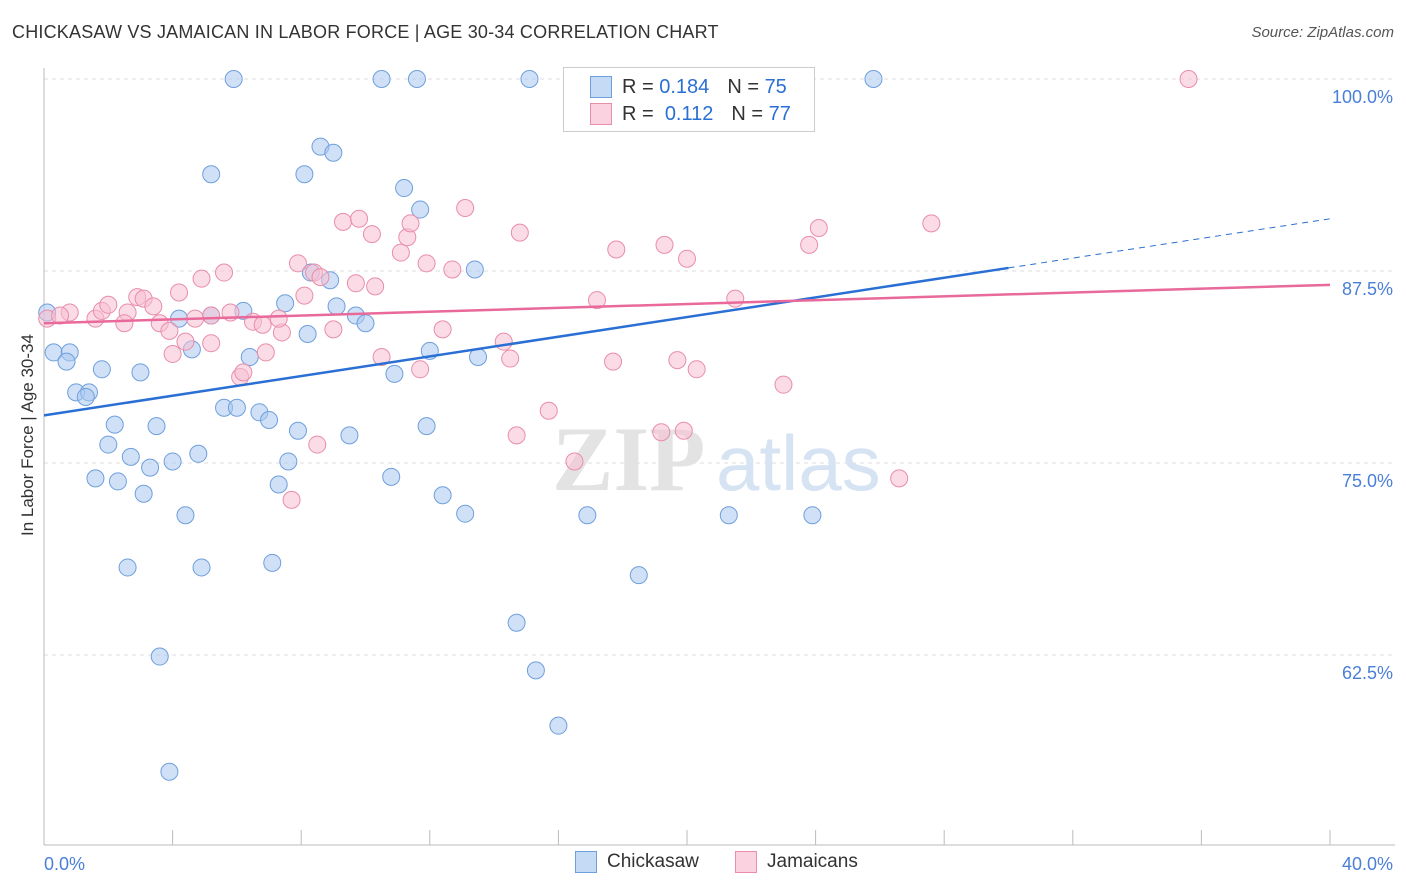  What do you see at coordinates (798, 463) in the screenshot?
I see `watermark-atlas: atlas` at bounding box center [798, 463].